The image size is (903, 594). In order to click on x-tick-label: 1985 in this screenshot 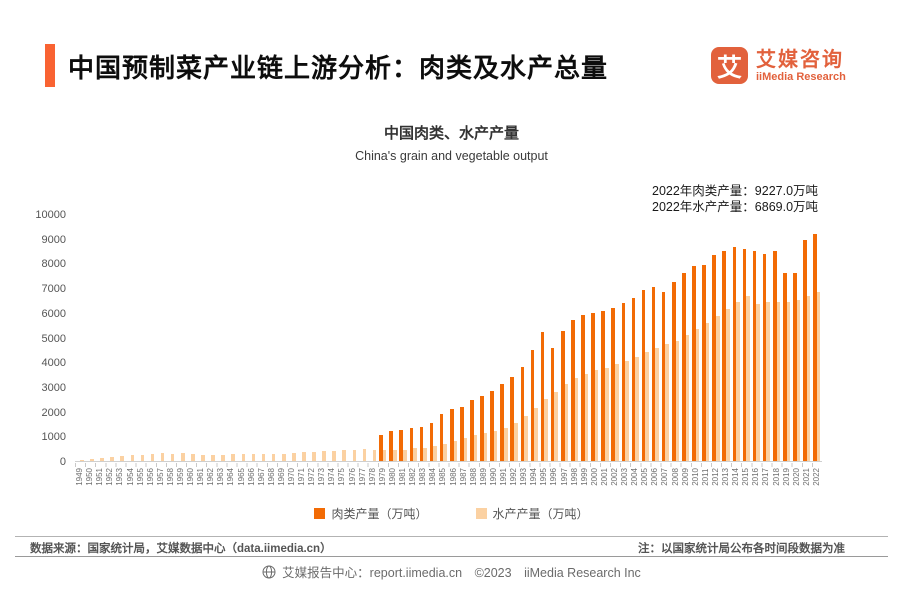, I will do `click(443, 477)`.